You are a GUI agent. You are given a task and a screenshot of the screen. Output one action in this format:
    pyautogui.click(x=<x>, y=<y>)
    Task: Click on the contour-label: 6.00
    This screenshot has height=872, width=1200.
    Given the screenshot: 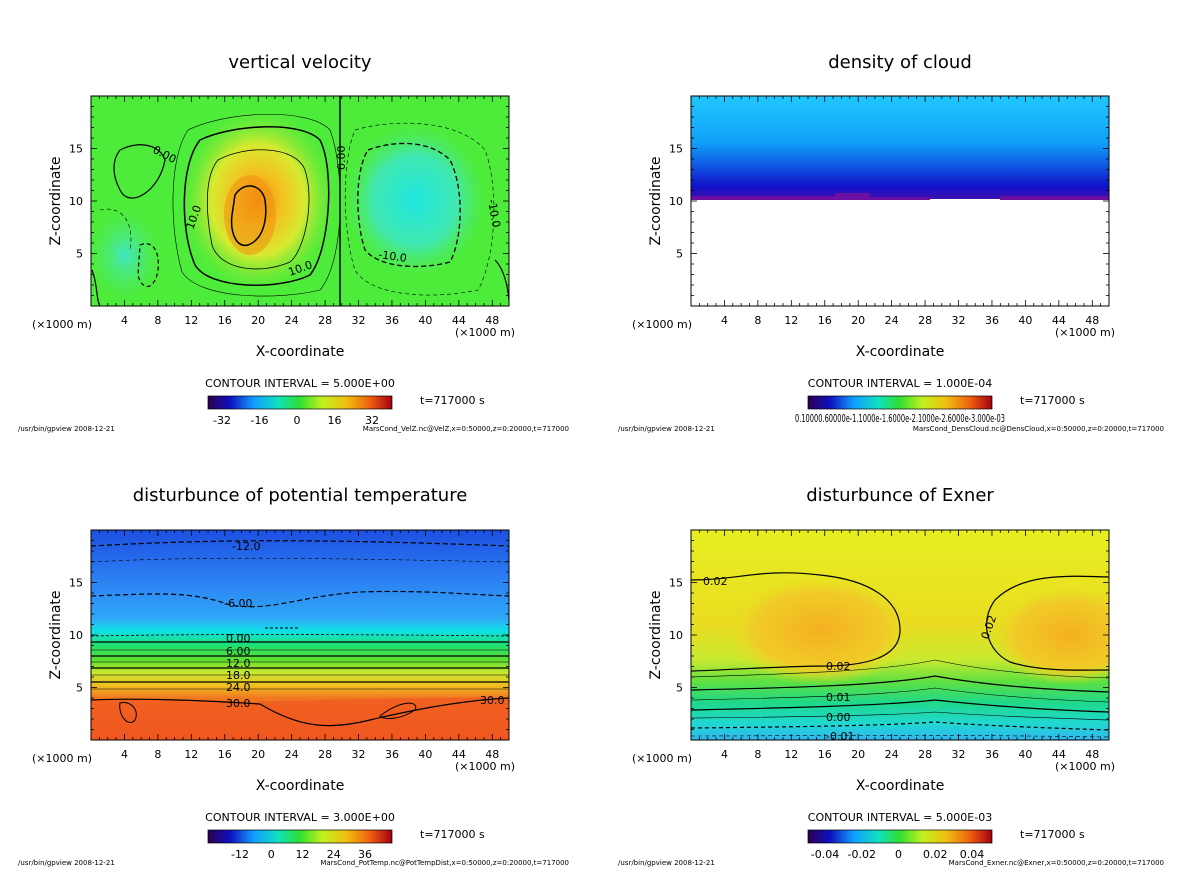 What is the action you would take?
    pyautogui.click(x=238, y=651)
    